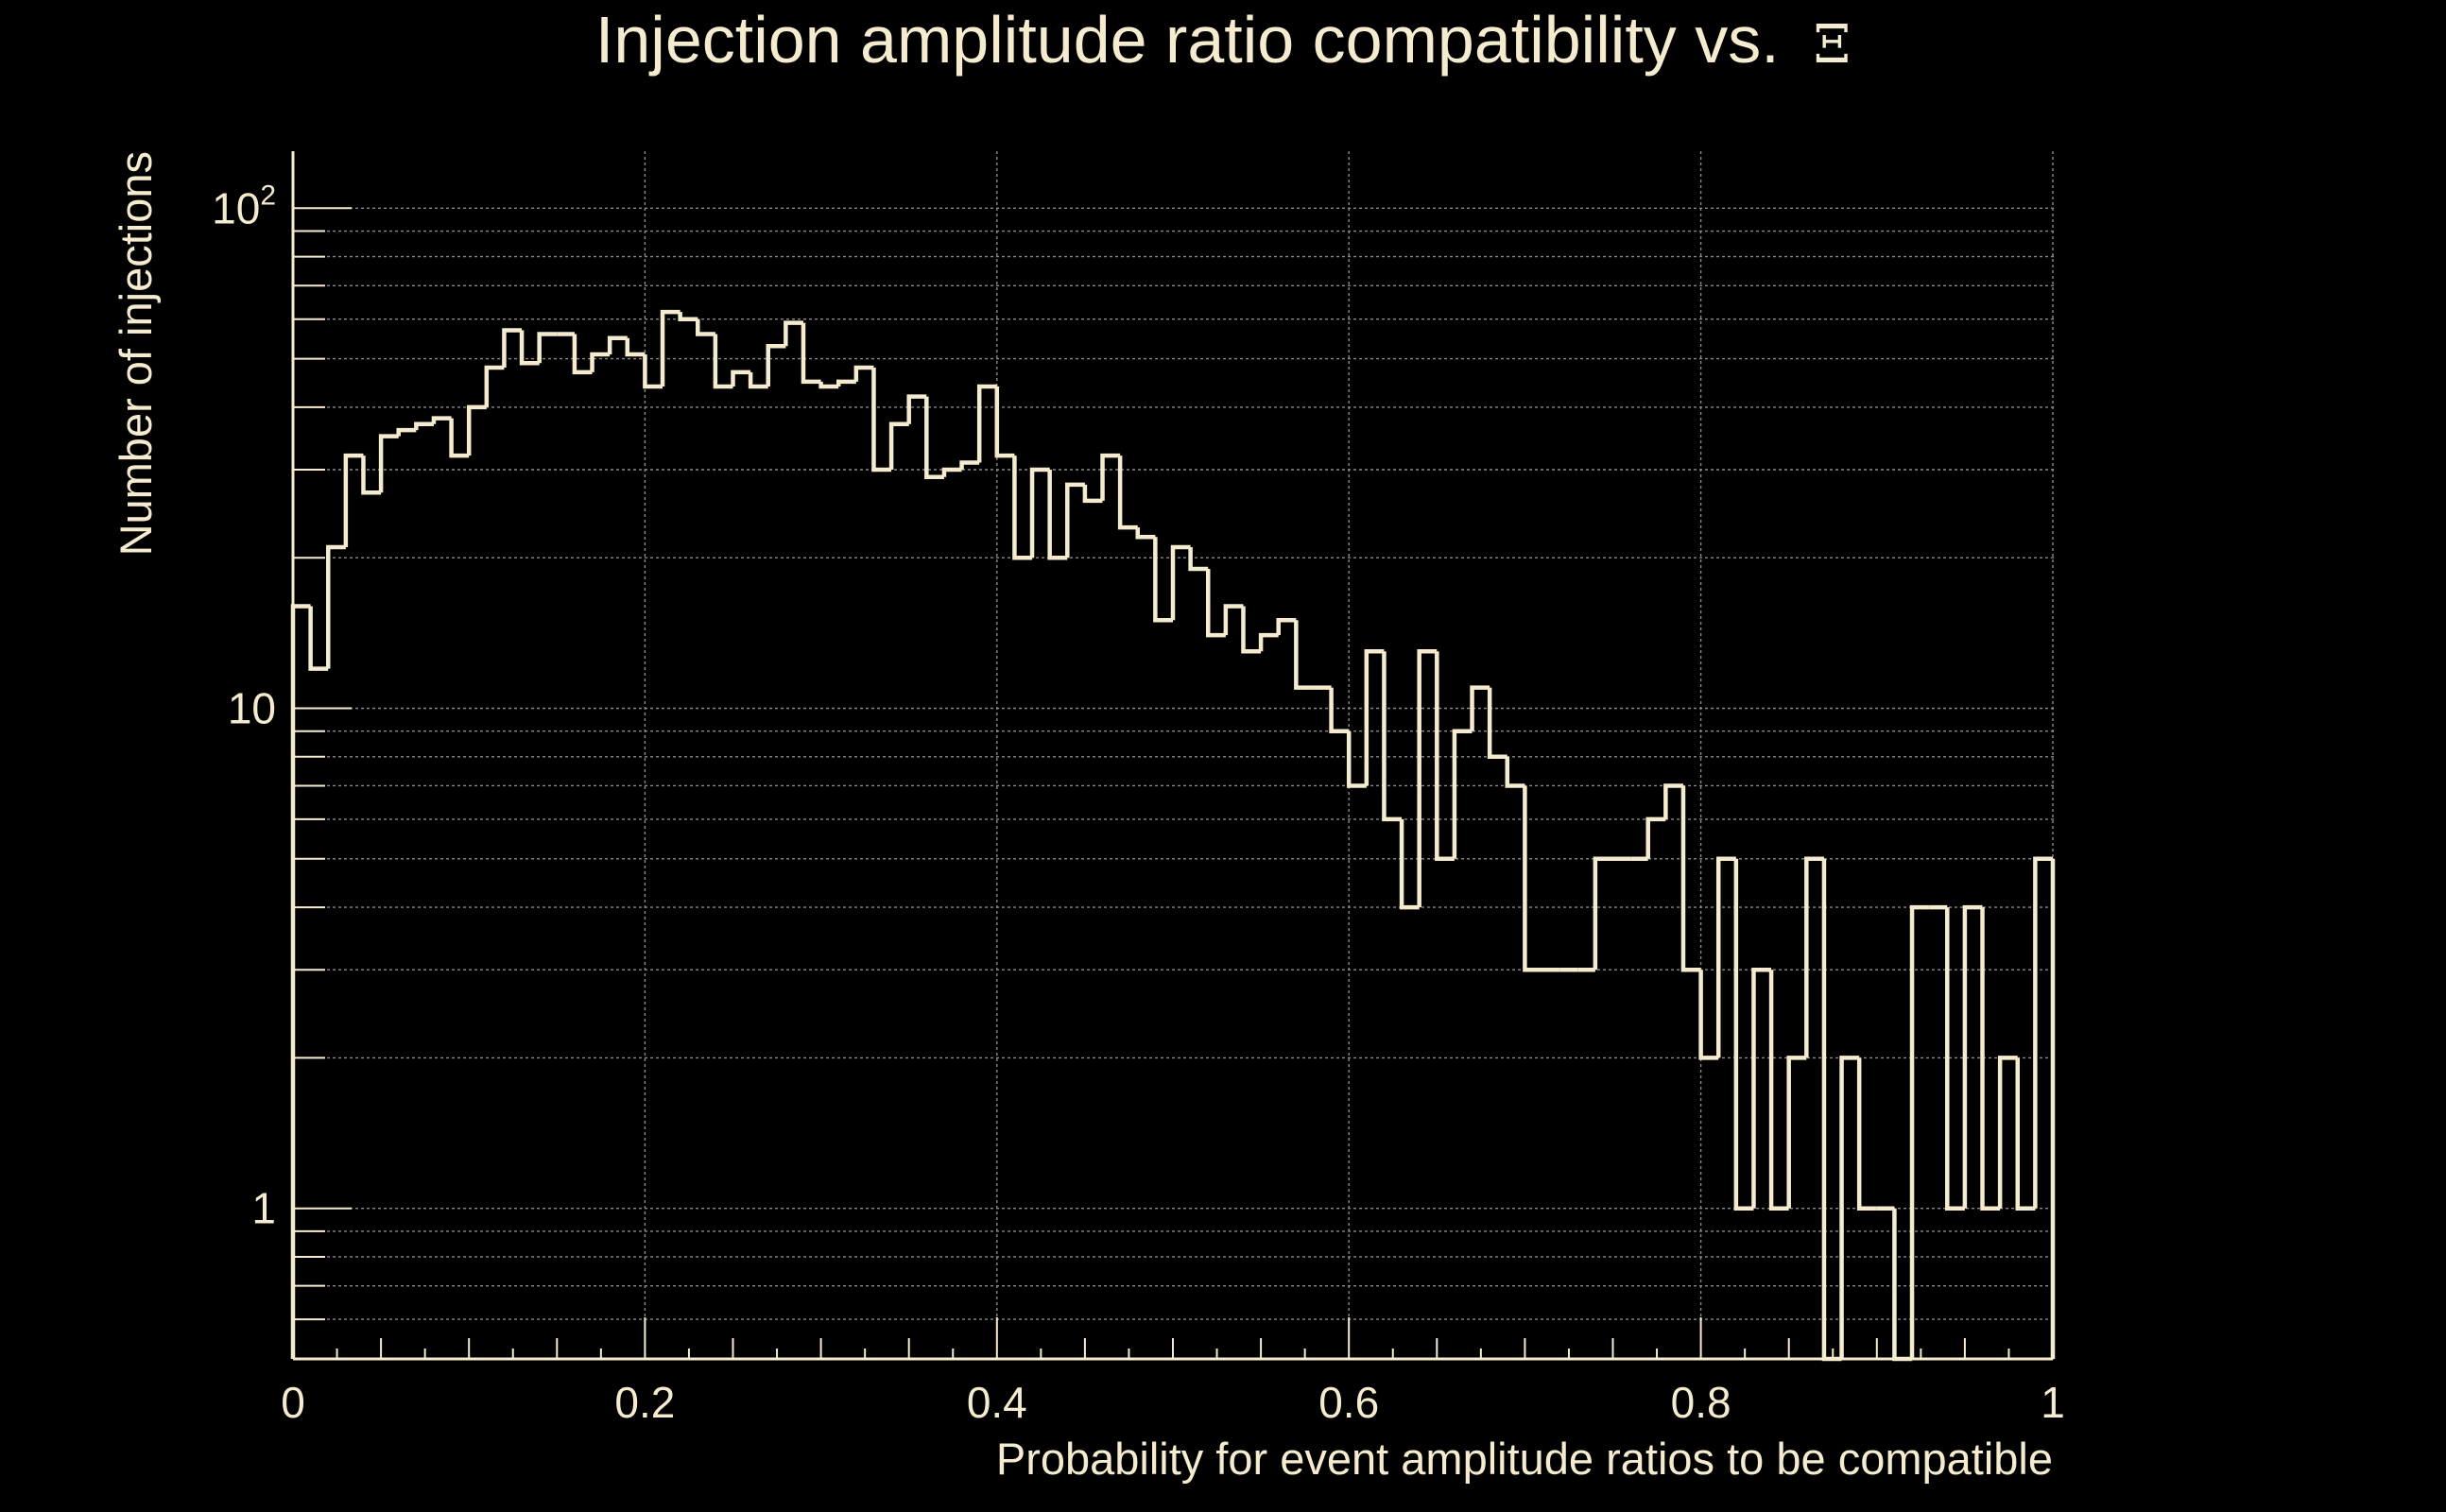 The width and height of the screenshot is (2446, 1512). Describe the element at coordinates (1348, 1402) in the screenshot. I see `x-tick-label: 0.6` at that location.